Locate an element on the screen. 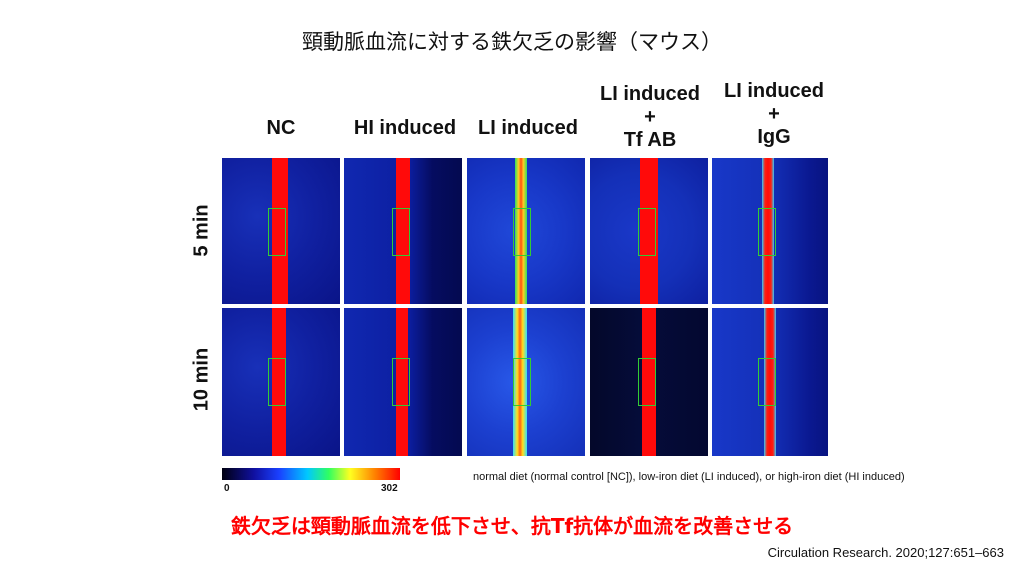 The height and width of the screenshot is (576, 1024). column-header-line: Tf AB is located at coordinates (650, 140).